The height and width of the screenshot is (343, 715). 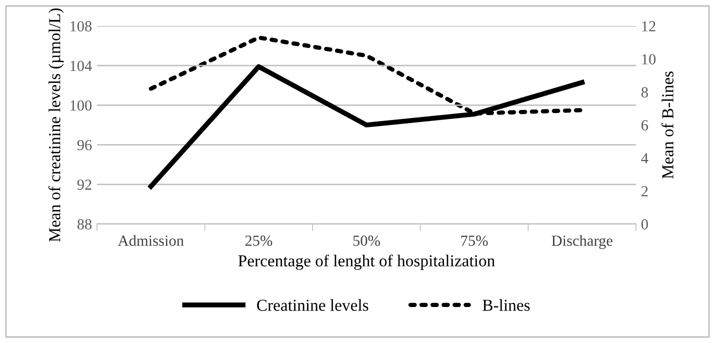 I want to click on y-tick-label: 88, so click(x=84, y=224).